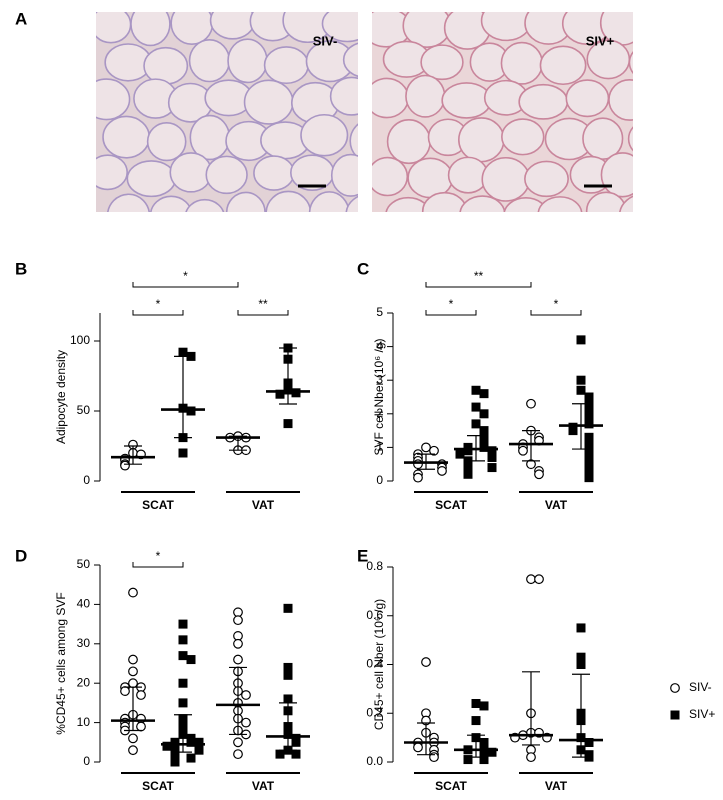 This screenshot has height=800, width=723. What do you see at coordinates (379, 447) in the screenshot?
I see `y-tick-label: 1` at bounding box center [379, 447].